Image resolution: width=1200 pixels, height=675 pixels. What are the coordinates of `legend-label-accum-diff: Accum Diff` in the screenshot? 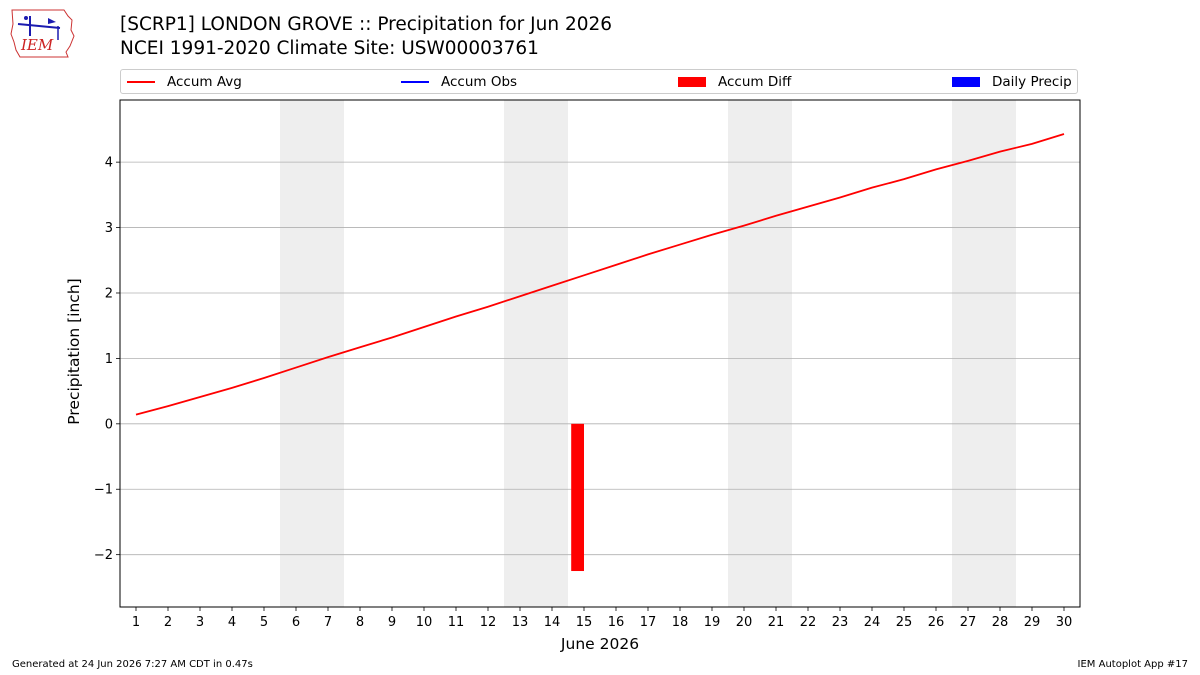 It's located at (755, 81).